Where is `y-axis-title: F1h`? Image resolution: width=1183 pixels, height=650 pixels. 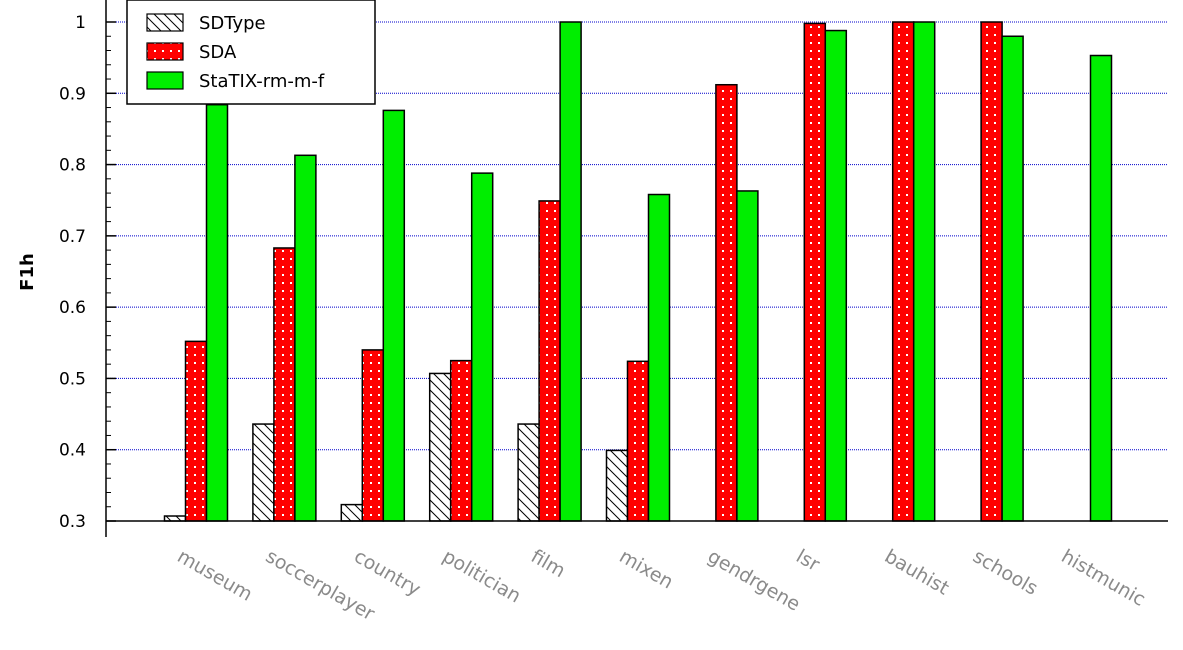 y-axis-title: F1h is located at coordinates (27, 272).